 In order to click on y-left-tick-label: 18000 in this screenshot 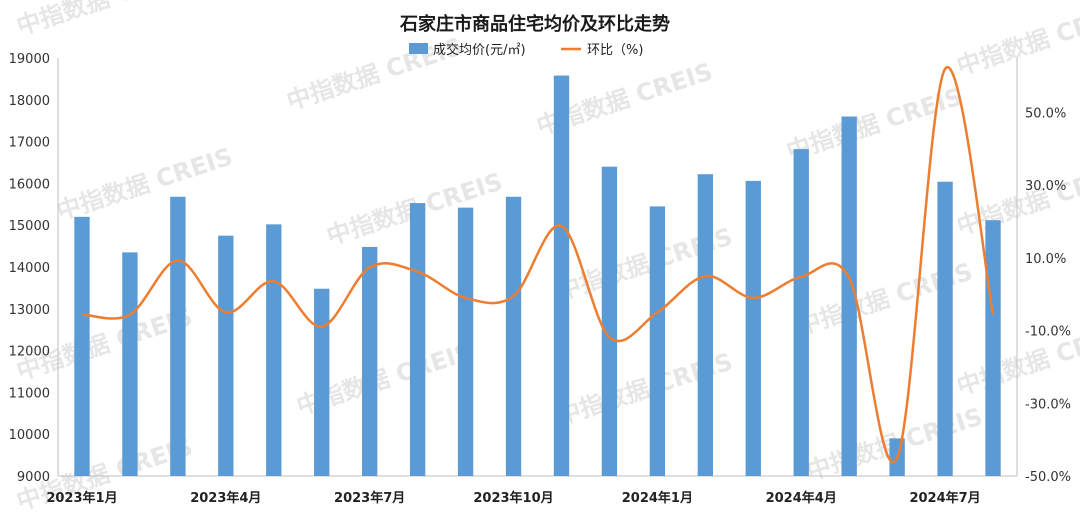, I will do `click(29, 101)`.